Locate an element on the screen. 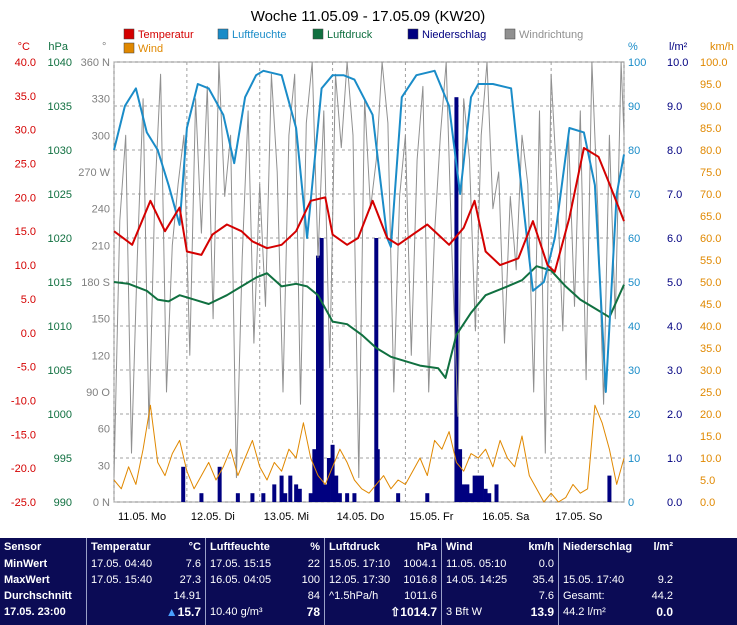  axis-tick-temp: 5.0 is located at coordinates (28, 300).